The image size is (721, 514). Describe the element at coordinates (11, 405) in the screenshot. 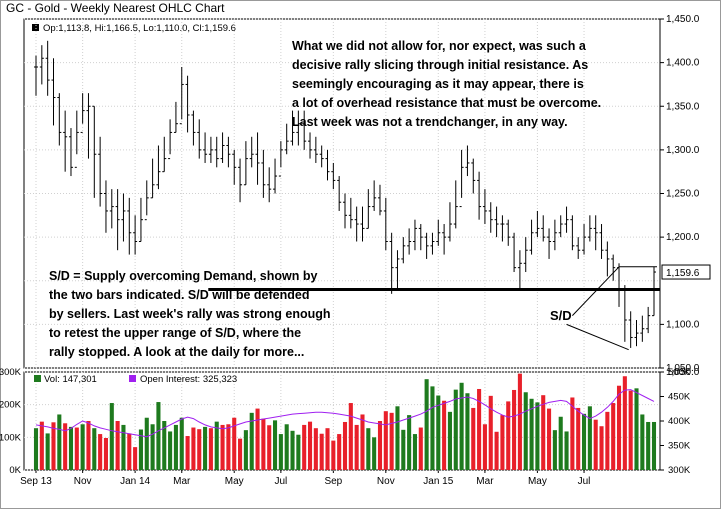

I see `volume-y-label: 200K` at that location.